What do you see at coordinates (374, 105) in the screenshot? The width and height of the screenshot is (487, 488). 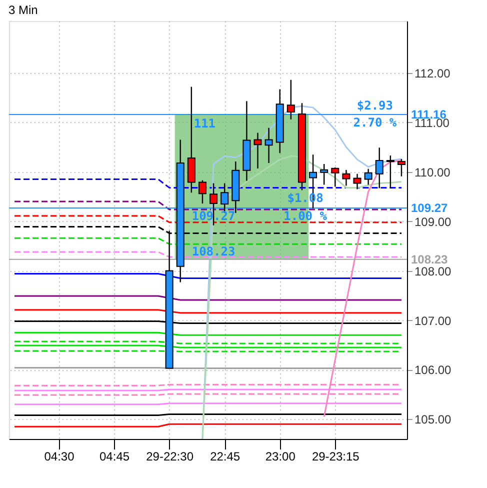 I see `annotation: $2.93` at bounding box center [374, 105].